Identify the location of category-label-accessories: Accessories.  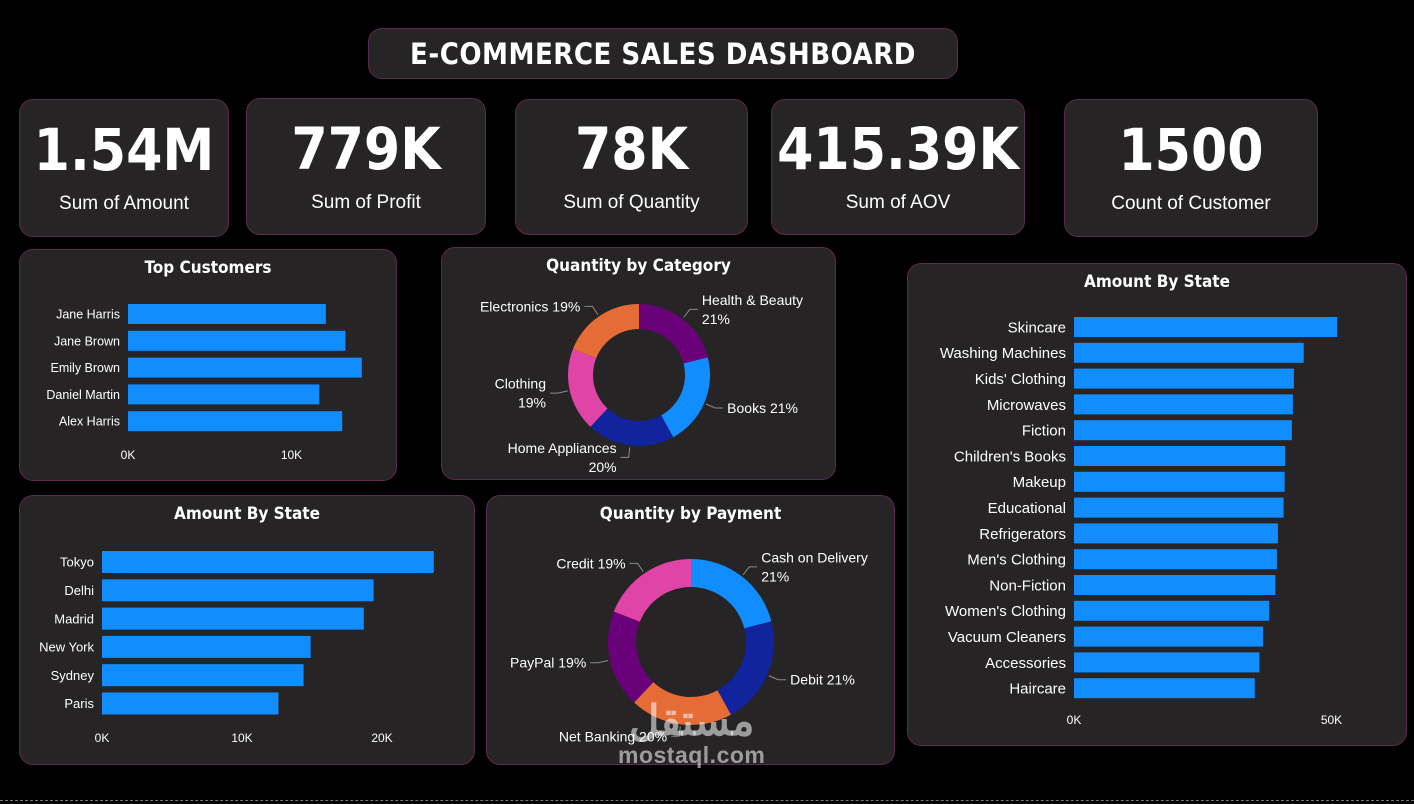
(1025, 663).